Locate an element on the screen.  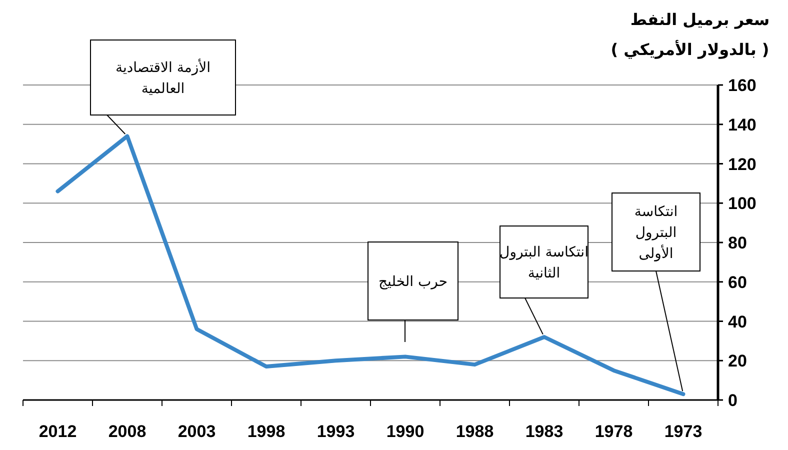
y-tick-label: 40 is located at coordinates (737, 322).